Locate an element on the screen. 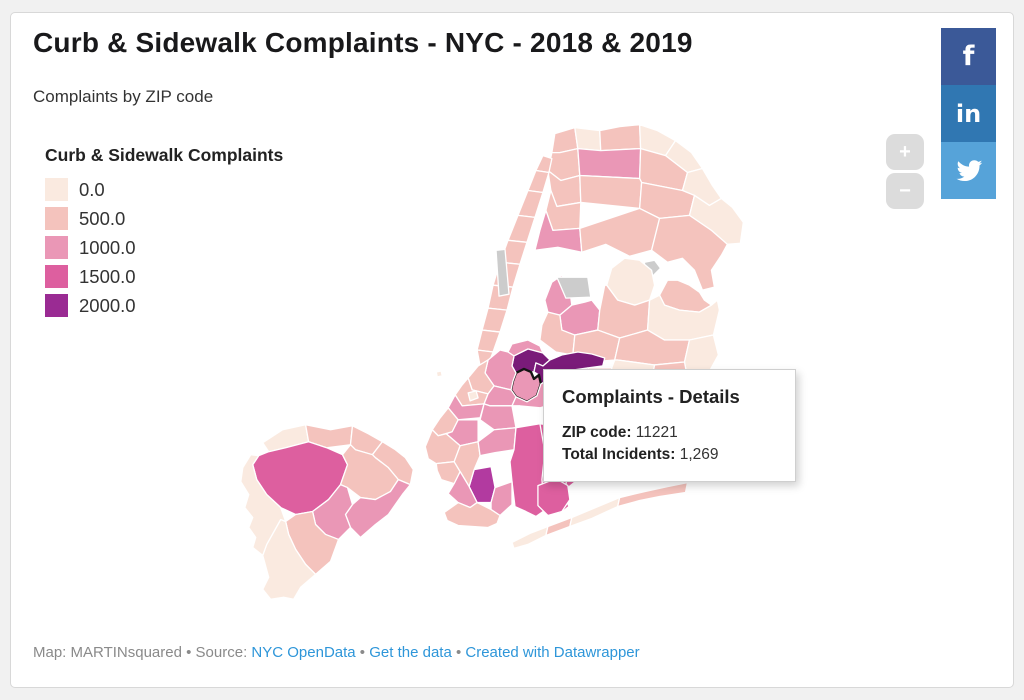  zoom-in-button: + is located at coordinates (905, 152).